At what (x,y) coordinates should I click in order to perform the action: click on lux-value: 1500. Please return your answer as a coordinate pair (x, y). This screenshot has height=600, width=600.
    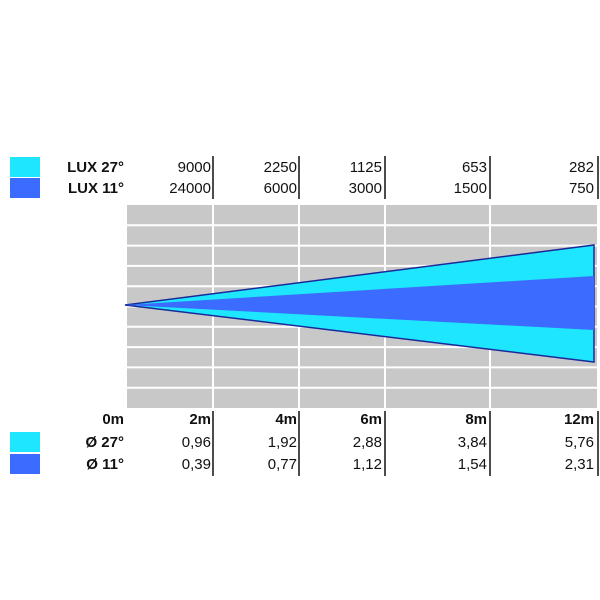
    Looking at the image, I should click on (470, 188).